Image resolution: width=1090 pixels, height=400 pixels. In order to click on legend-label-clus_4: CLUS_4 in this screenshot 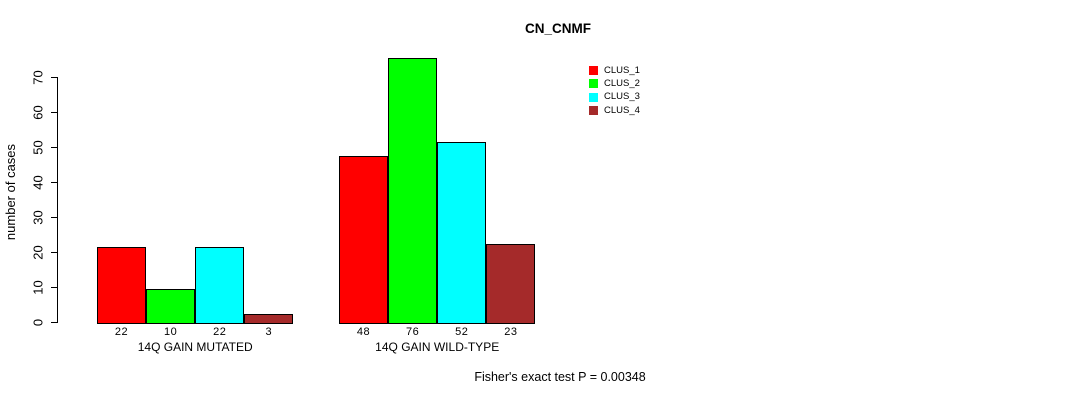, I will do `click(622, 110)`.